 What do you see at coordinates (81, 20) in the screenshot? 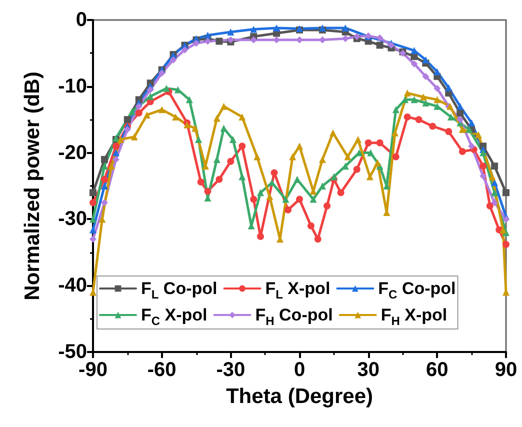
I see `y-tick-label: 0` at bounding box center [81, 20].